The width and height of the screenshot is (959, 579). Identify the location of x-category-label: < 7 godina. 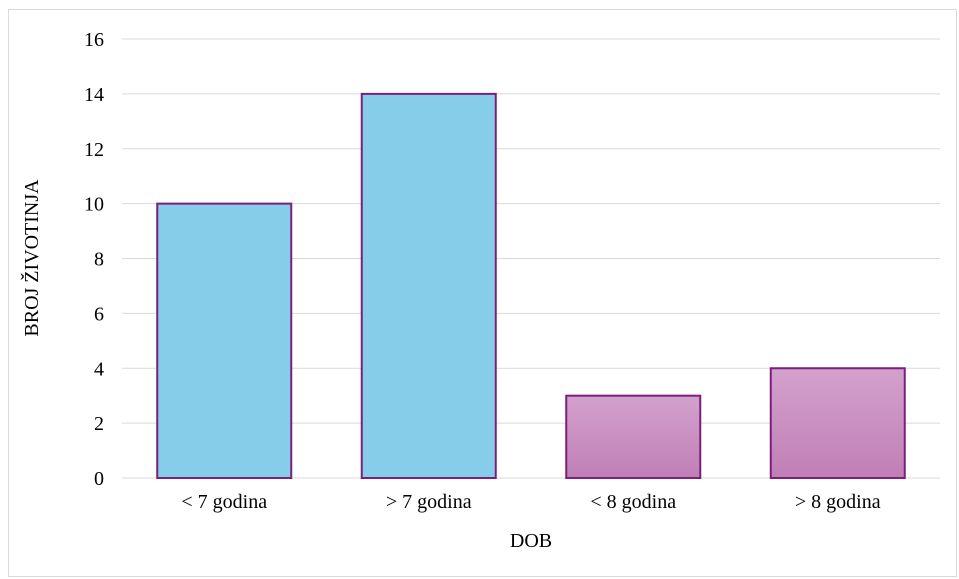
(224, 502).